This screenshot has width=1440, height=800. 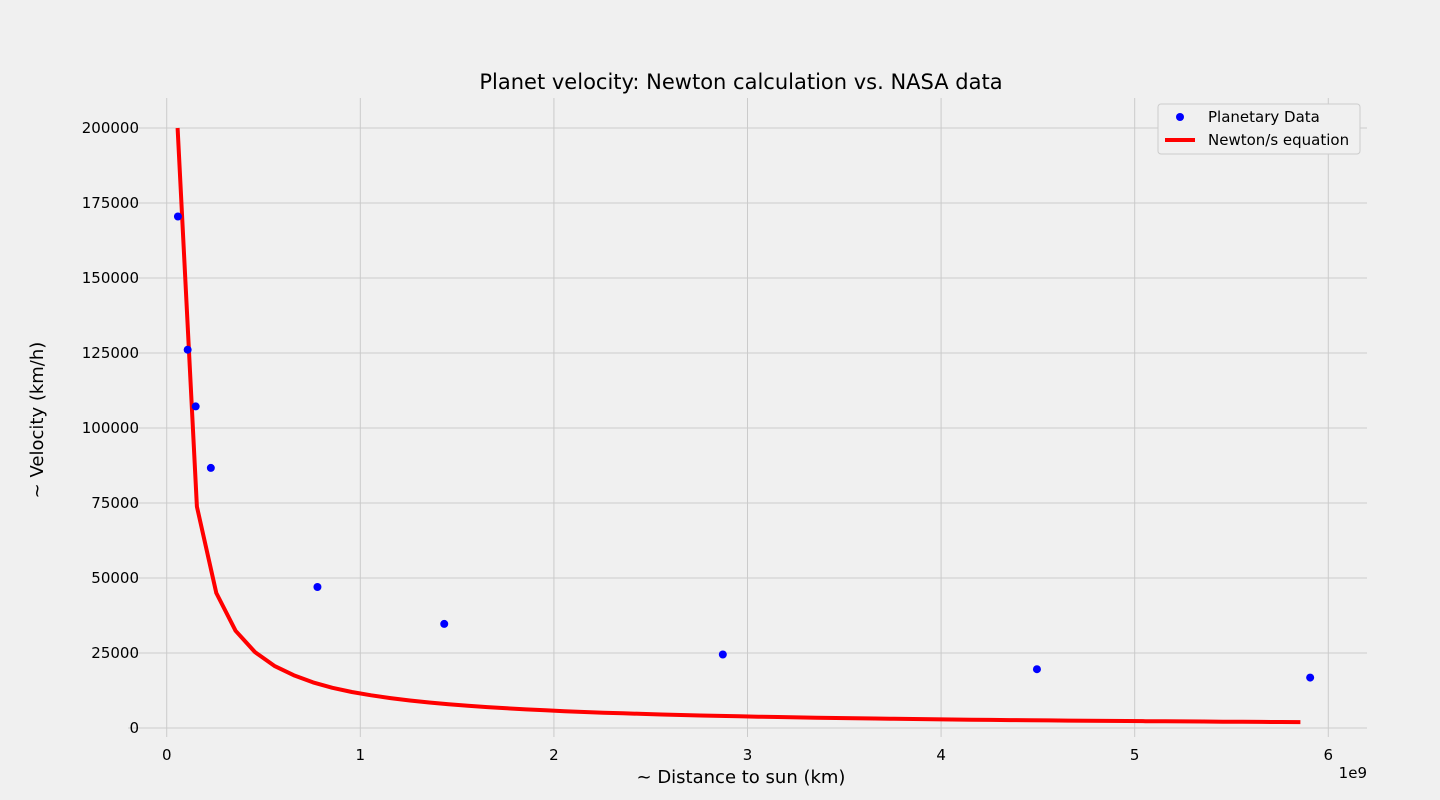 I want to click on y-tick-label: 125000, so click(x=110, y=353).